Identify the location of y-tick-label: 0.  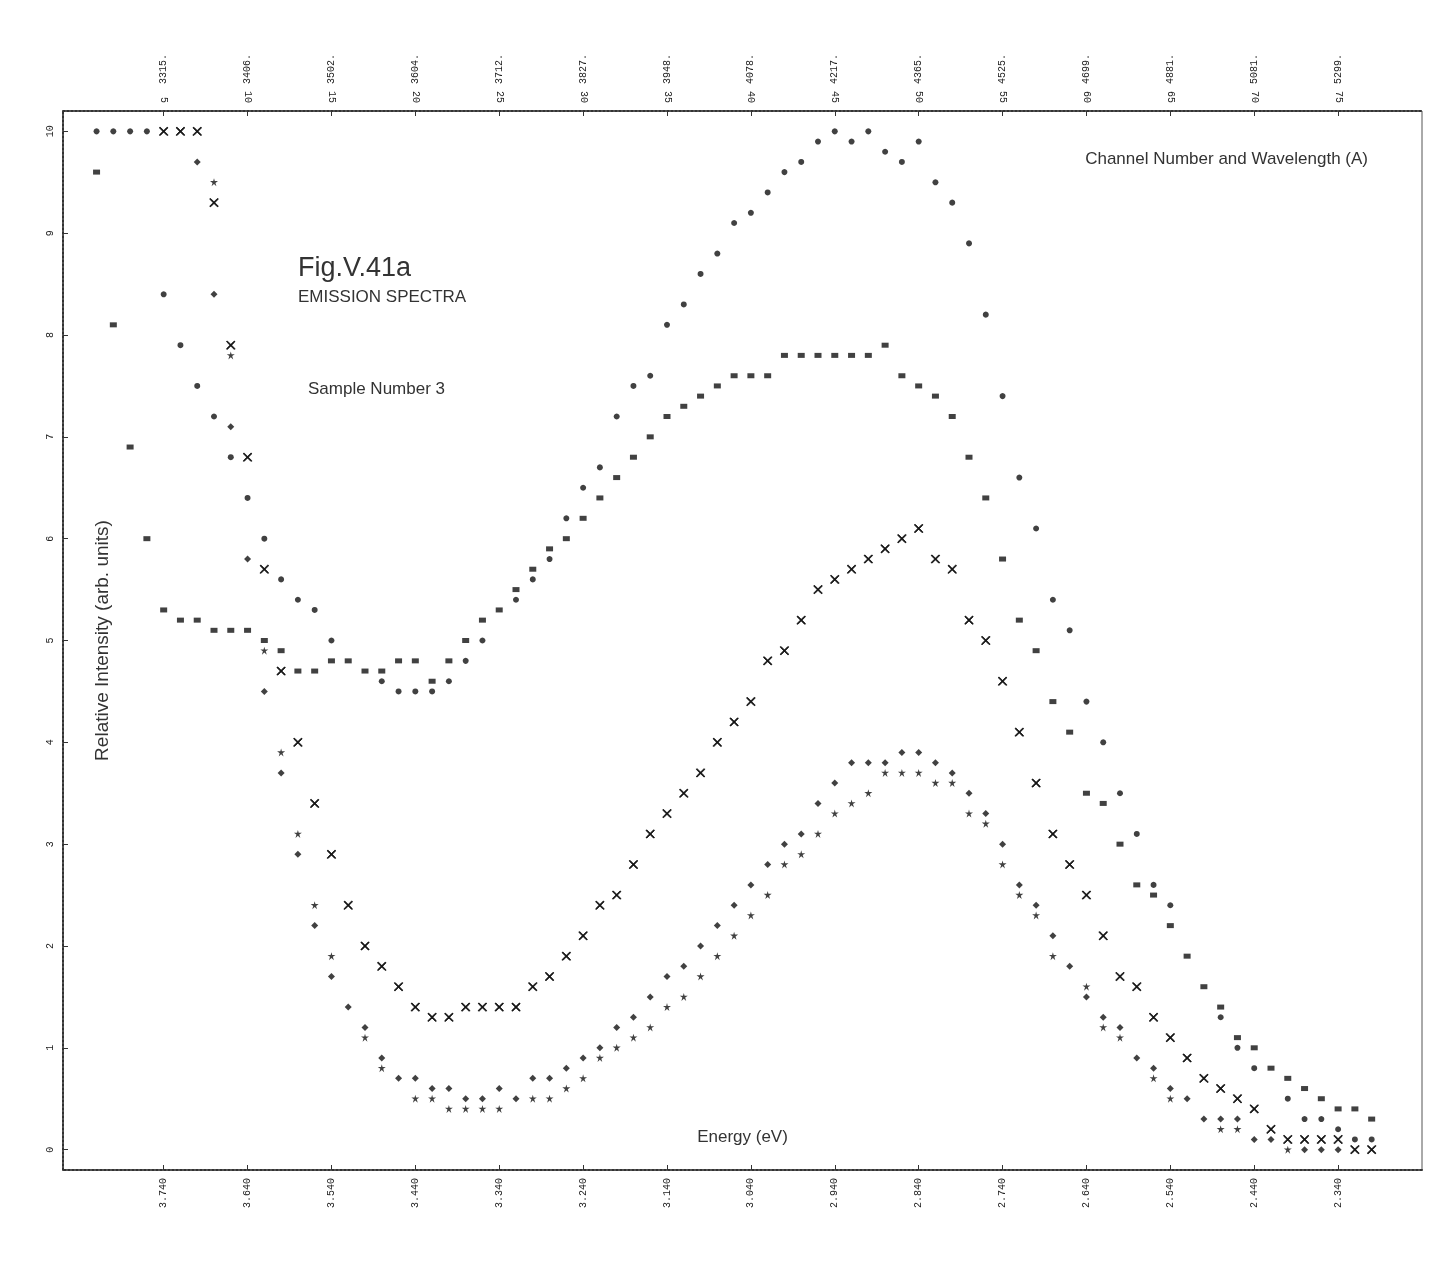
(50, 1149).